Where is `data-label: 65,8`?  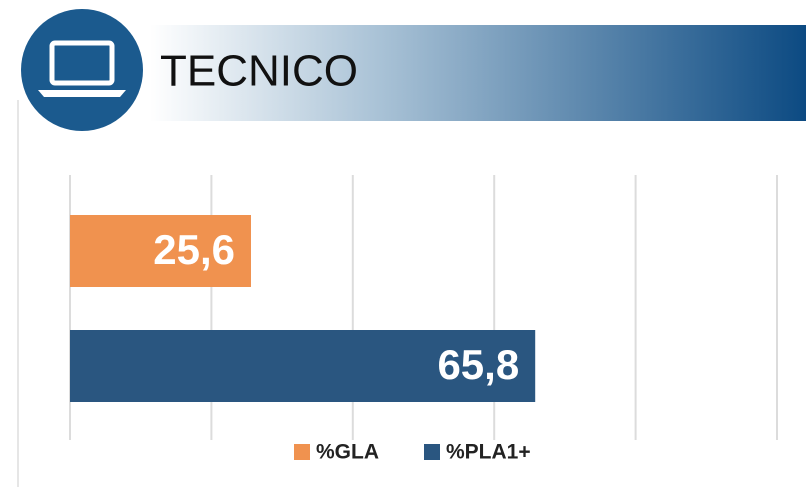 data-label: 65,8 is located at coordinates (478, 364).